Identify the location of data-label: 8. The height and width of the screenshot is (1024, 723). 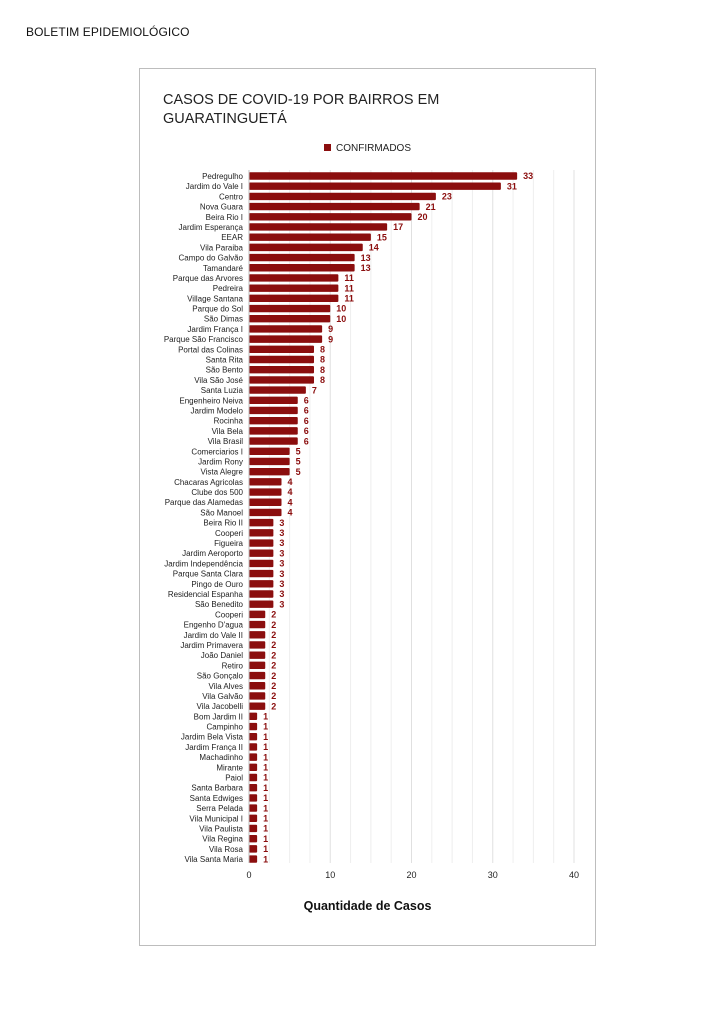
(322, 360).